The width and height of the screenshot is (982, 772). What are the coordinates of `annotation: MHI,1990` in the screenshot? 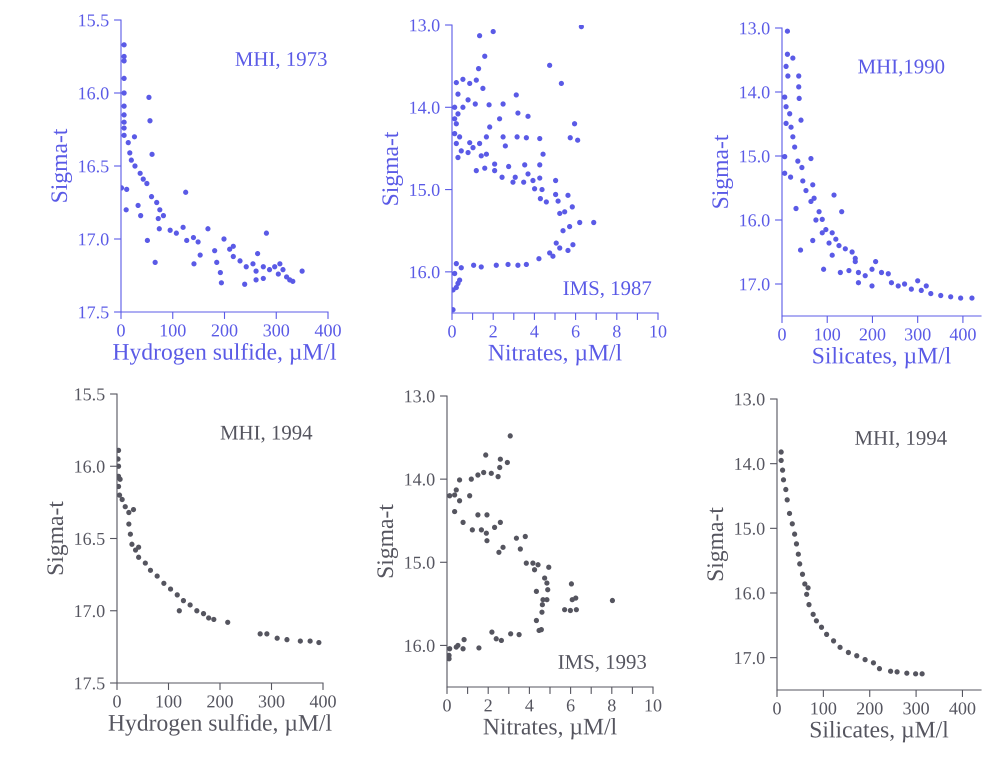 It's located at (901, 68).